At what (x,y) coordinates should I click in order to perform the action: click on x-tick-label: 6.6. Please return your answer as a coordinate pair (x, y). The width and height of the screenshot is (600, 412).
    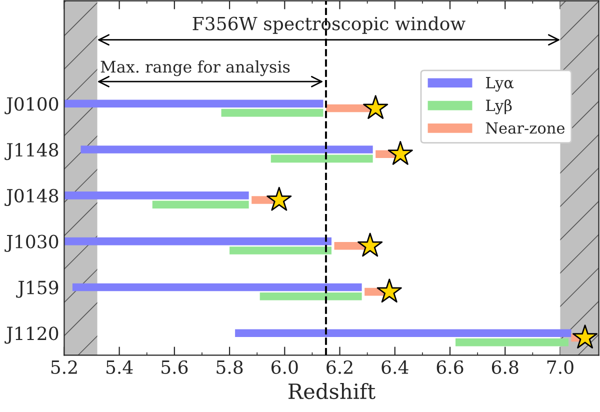
    Looking at the image, I should click on (450, 367).